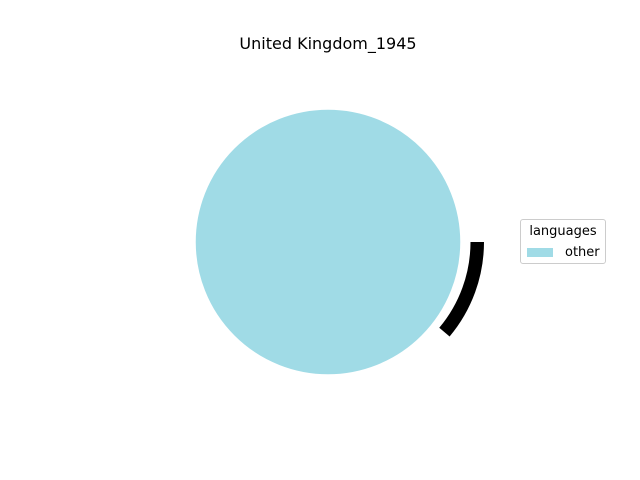  I want to click on chart-title: United Kingdom_1945, so click(328, 43).